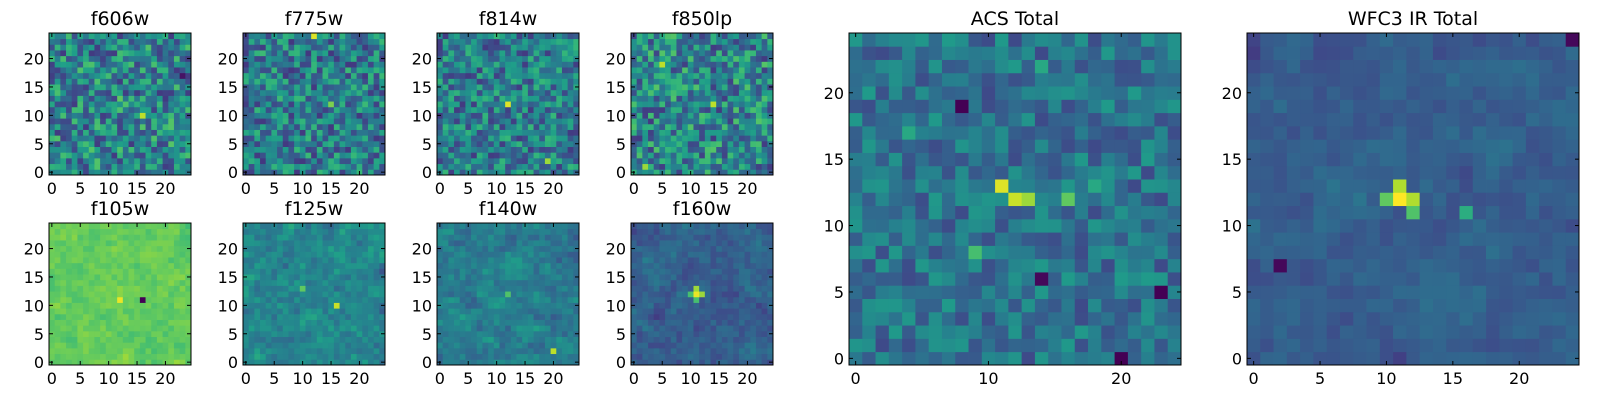 The image size is (1600, 400). What do you see at coordinates (246, 188) in the screenshot?
I see `x-tick-label: 0` at bounding box center [246, 188].